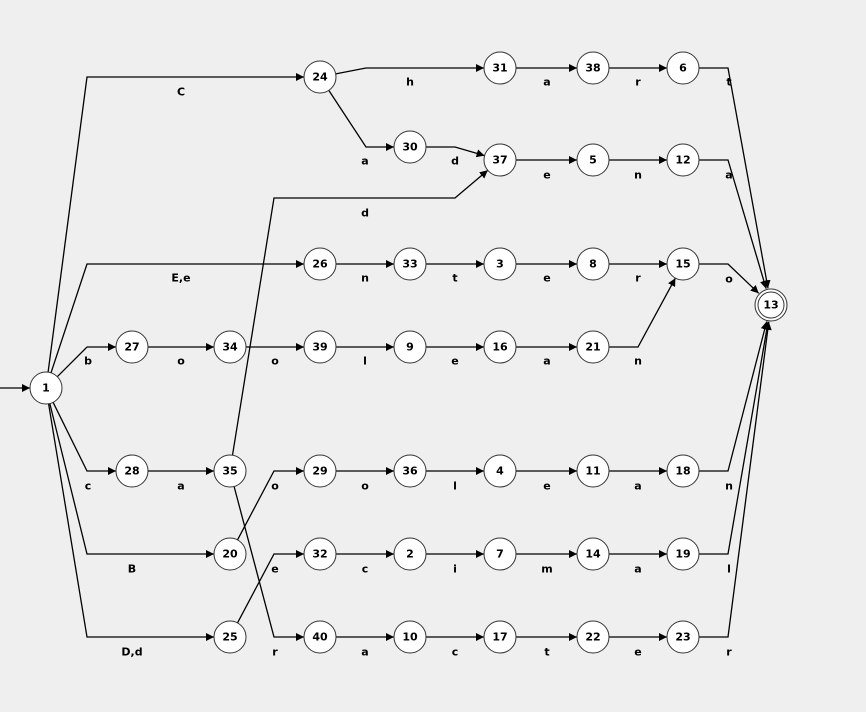 The width and height of the screenshot is (866, 712). I want to click on state-4: 4, so click(500, 471).